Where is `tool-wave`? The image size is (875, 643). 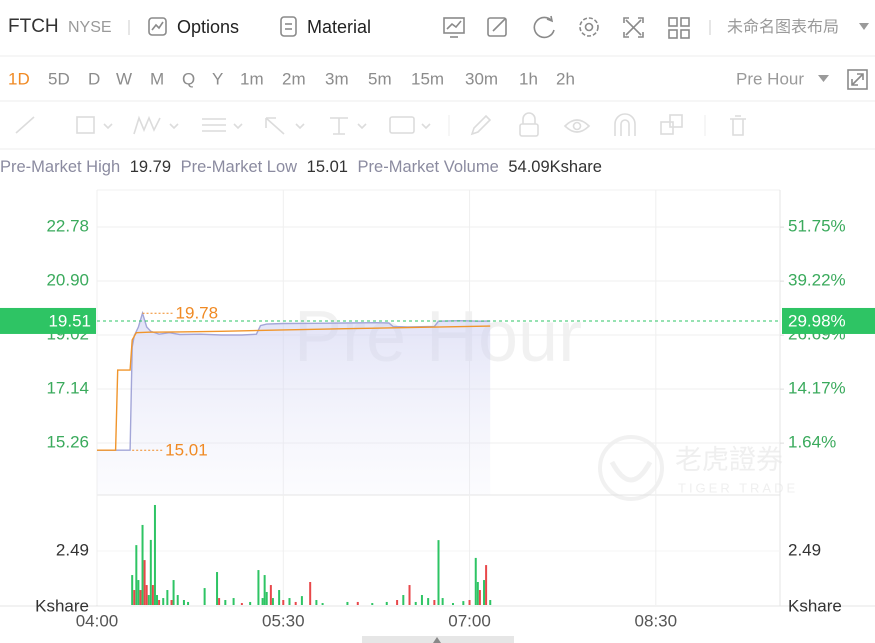 tool-wave is located at coordinates (156, 125).